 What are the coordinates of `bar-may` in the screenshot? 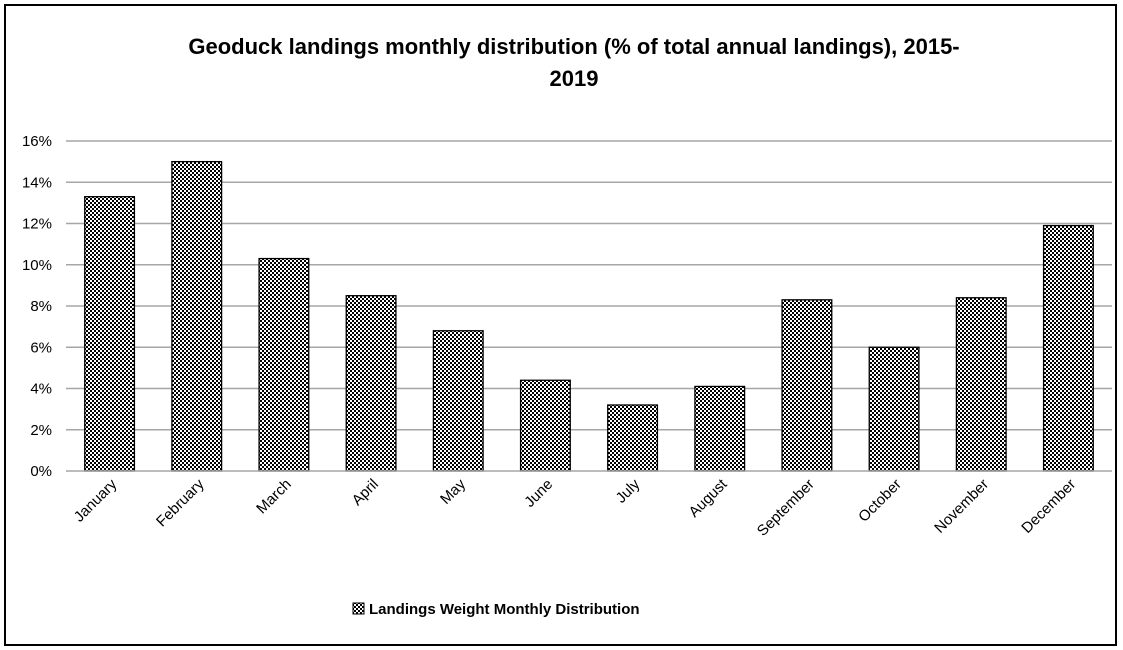 It's located at (458, 401).